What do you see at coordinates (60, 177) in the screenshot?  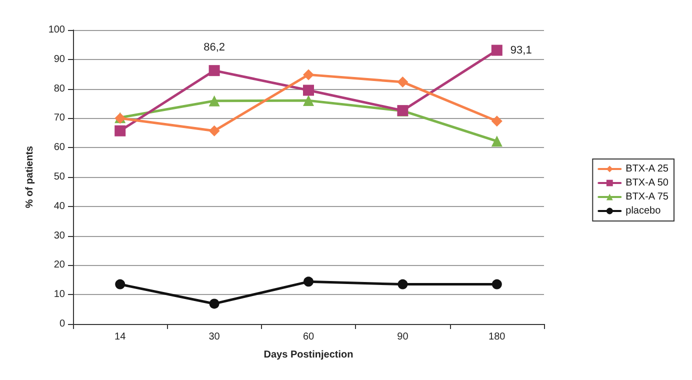 I see `y-tick-label: 50` at bounding box center [60, 177].